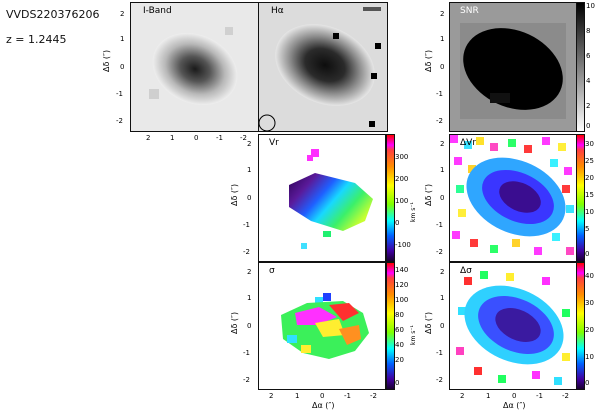  What do you see at coordinates (590, 6) in the screenshot?
I see `snr-cbar-tick: 10` at bounding box center [590, 6].